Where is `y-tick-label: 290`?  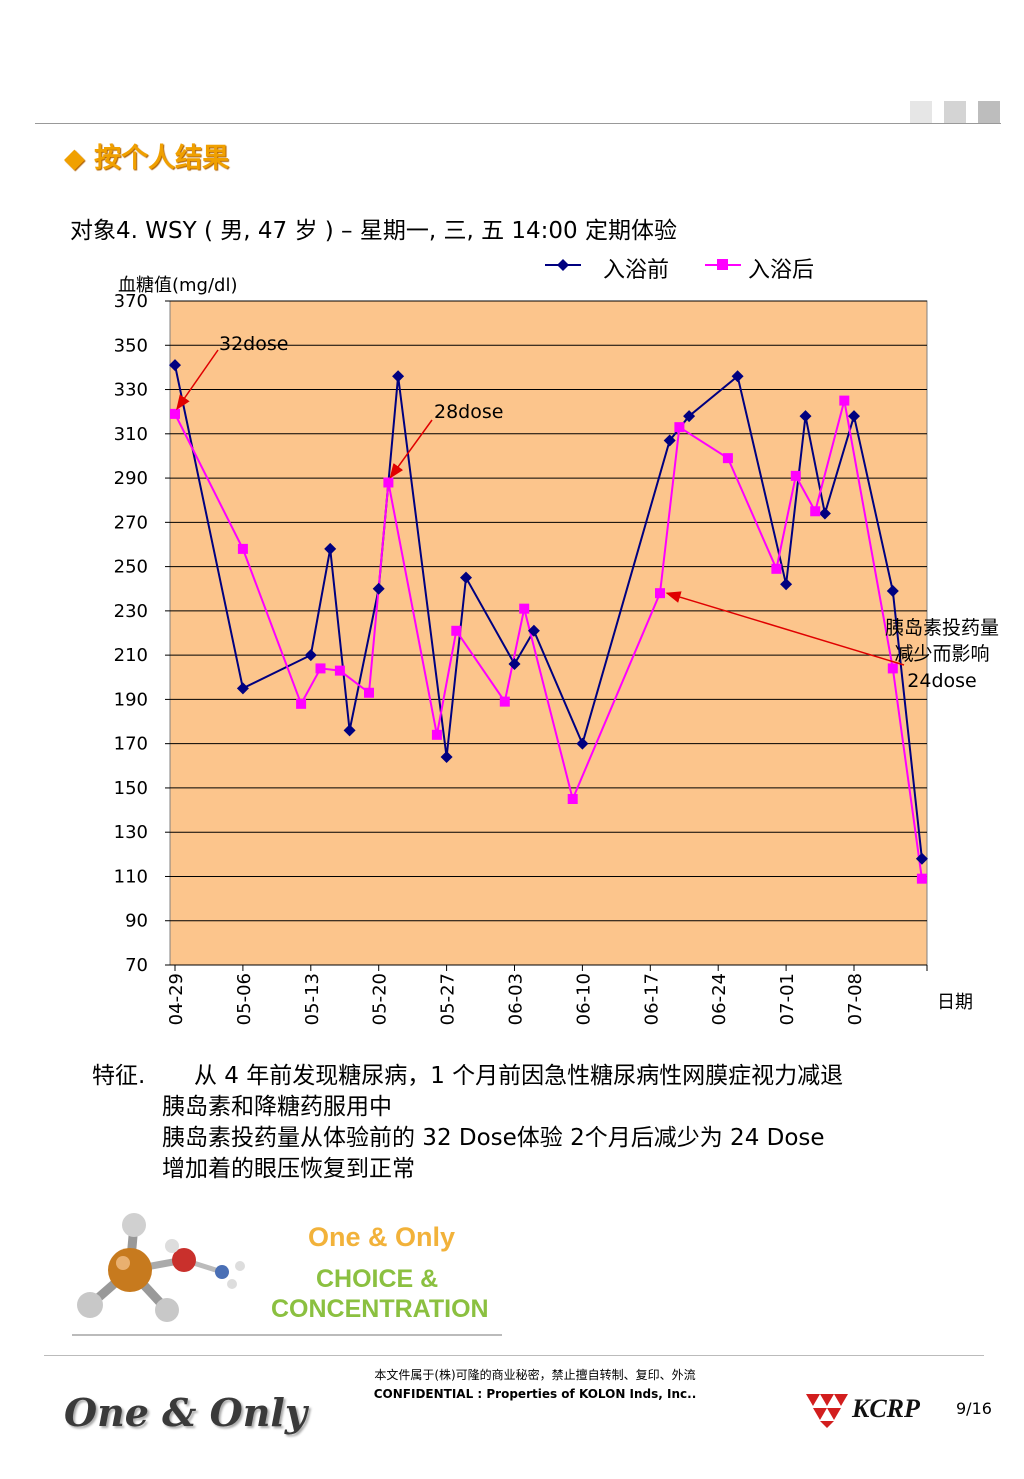 y-tick-label: 290 is located at coordinates (131, 478).